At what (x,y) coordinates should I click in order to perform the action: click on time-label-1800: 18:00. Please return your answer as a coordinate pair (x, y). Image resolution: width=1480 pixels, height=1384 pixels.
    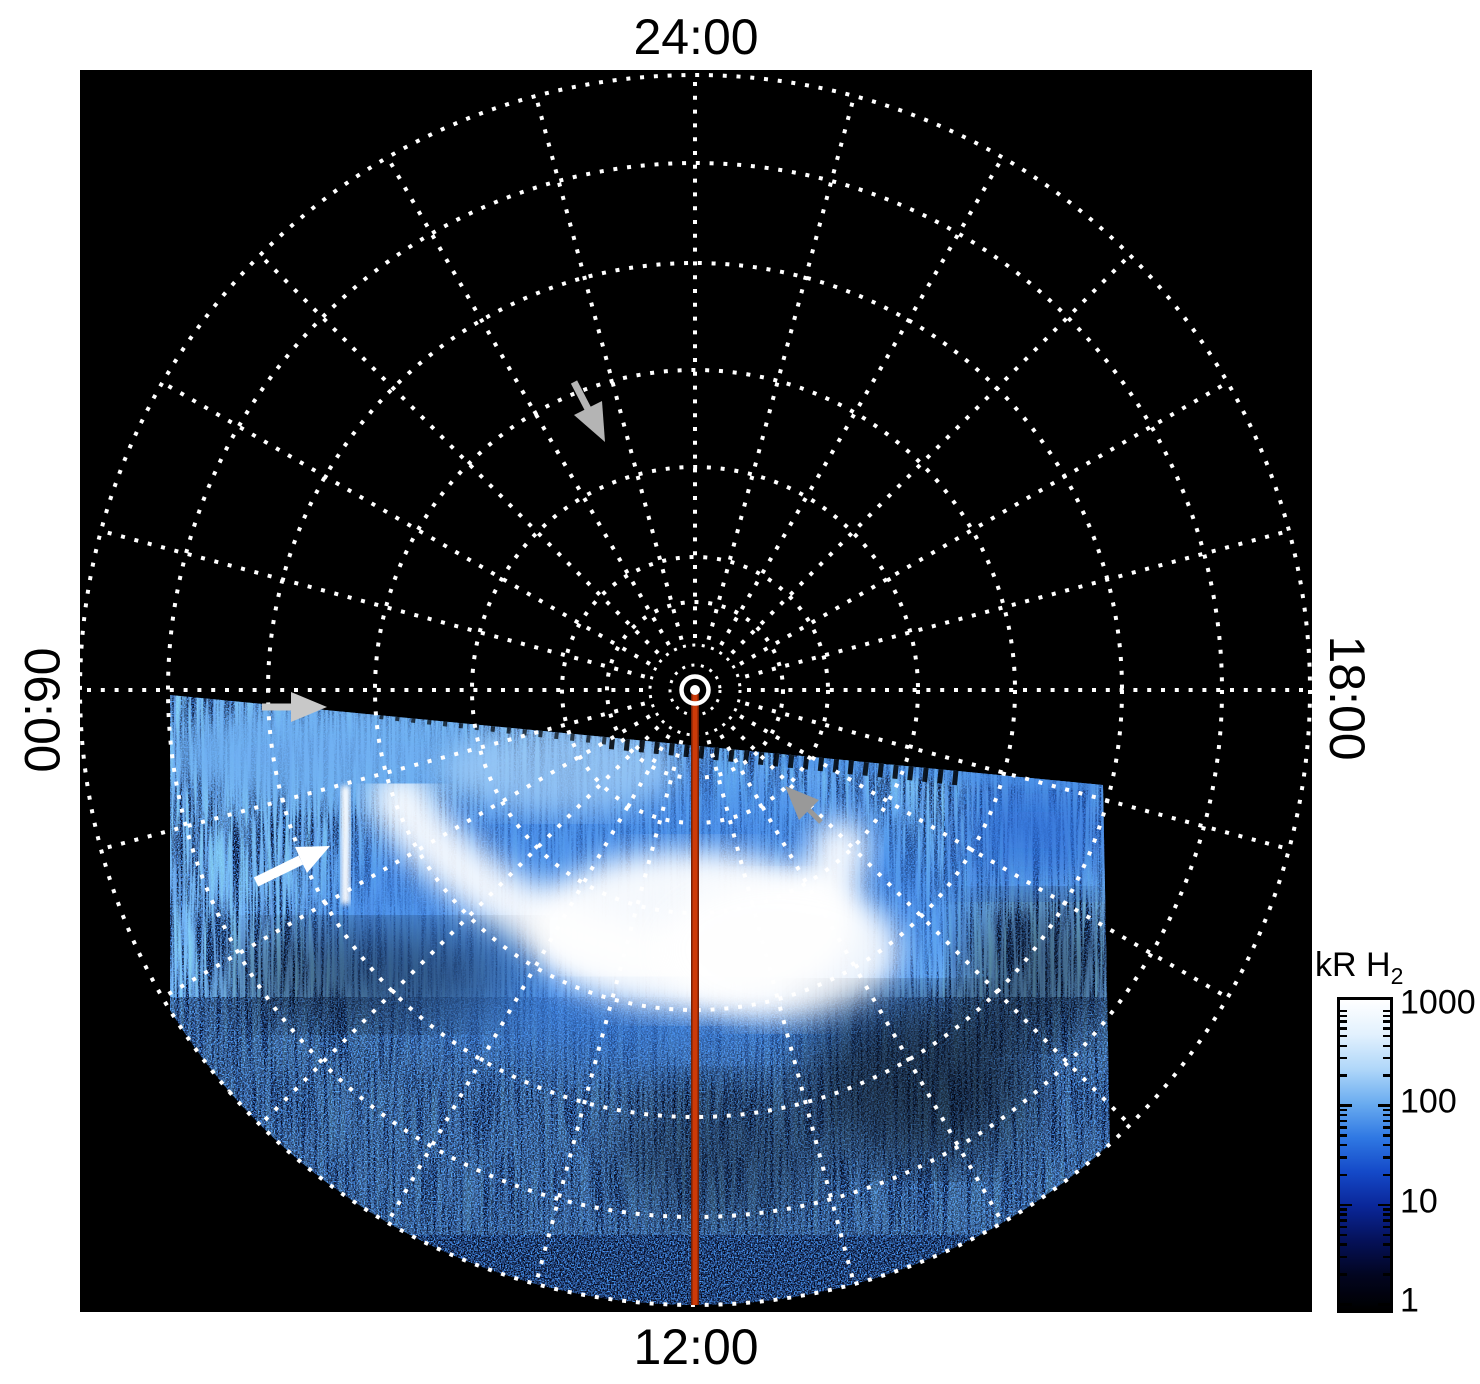
    Looking at the image, I should click on (1347, 698).